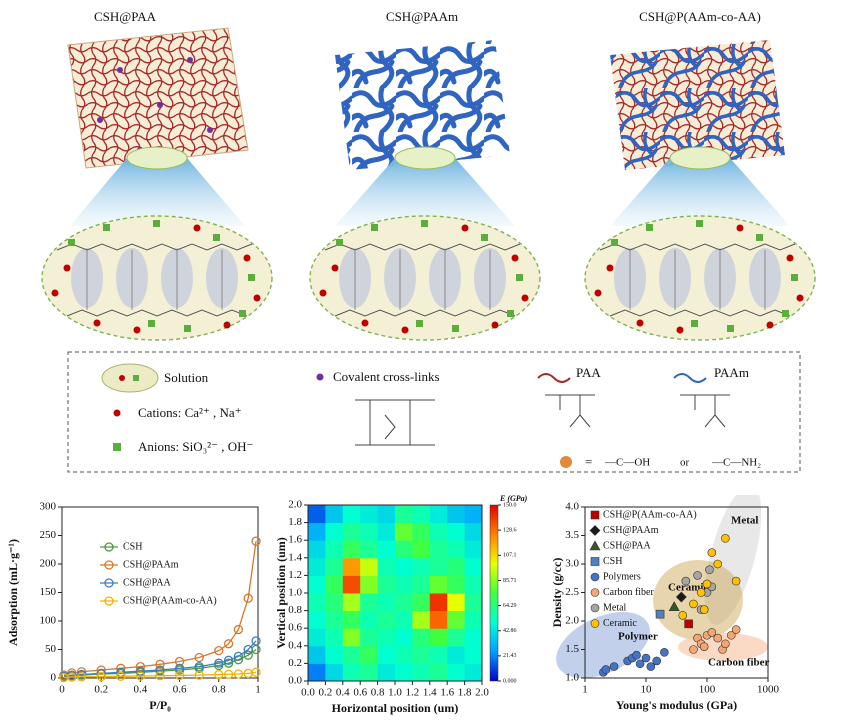 The image size is (844, 725). Describe the element at coordinates (360, 693) in the screenshot. I see `x-tick-label: 0.6` at that location.